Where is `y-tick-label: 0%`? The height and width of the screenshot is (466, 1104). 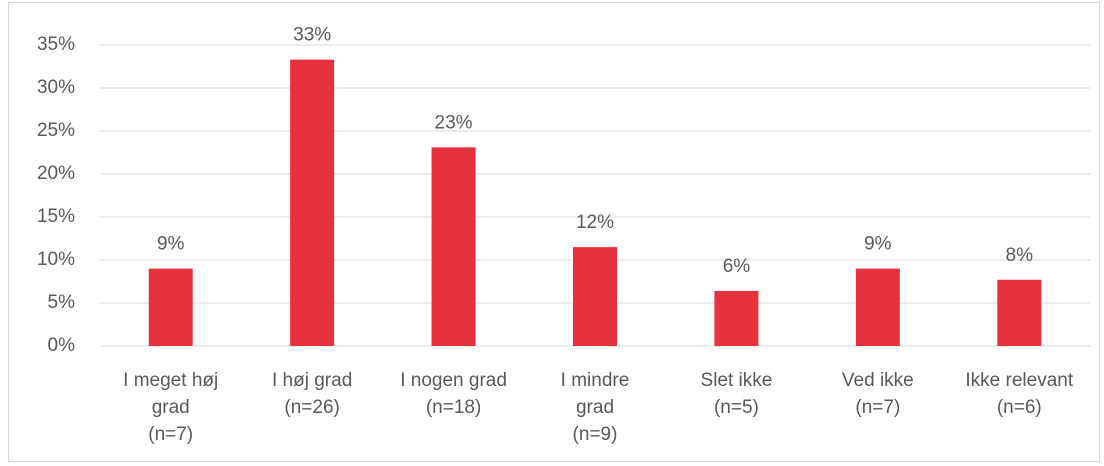 y-tick-label: 0% is located at coordinates (62, 345).